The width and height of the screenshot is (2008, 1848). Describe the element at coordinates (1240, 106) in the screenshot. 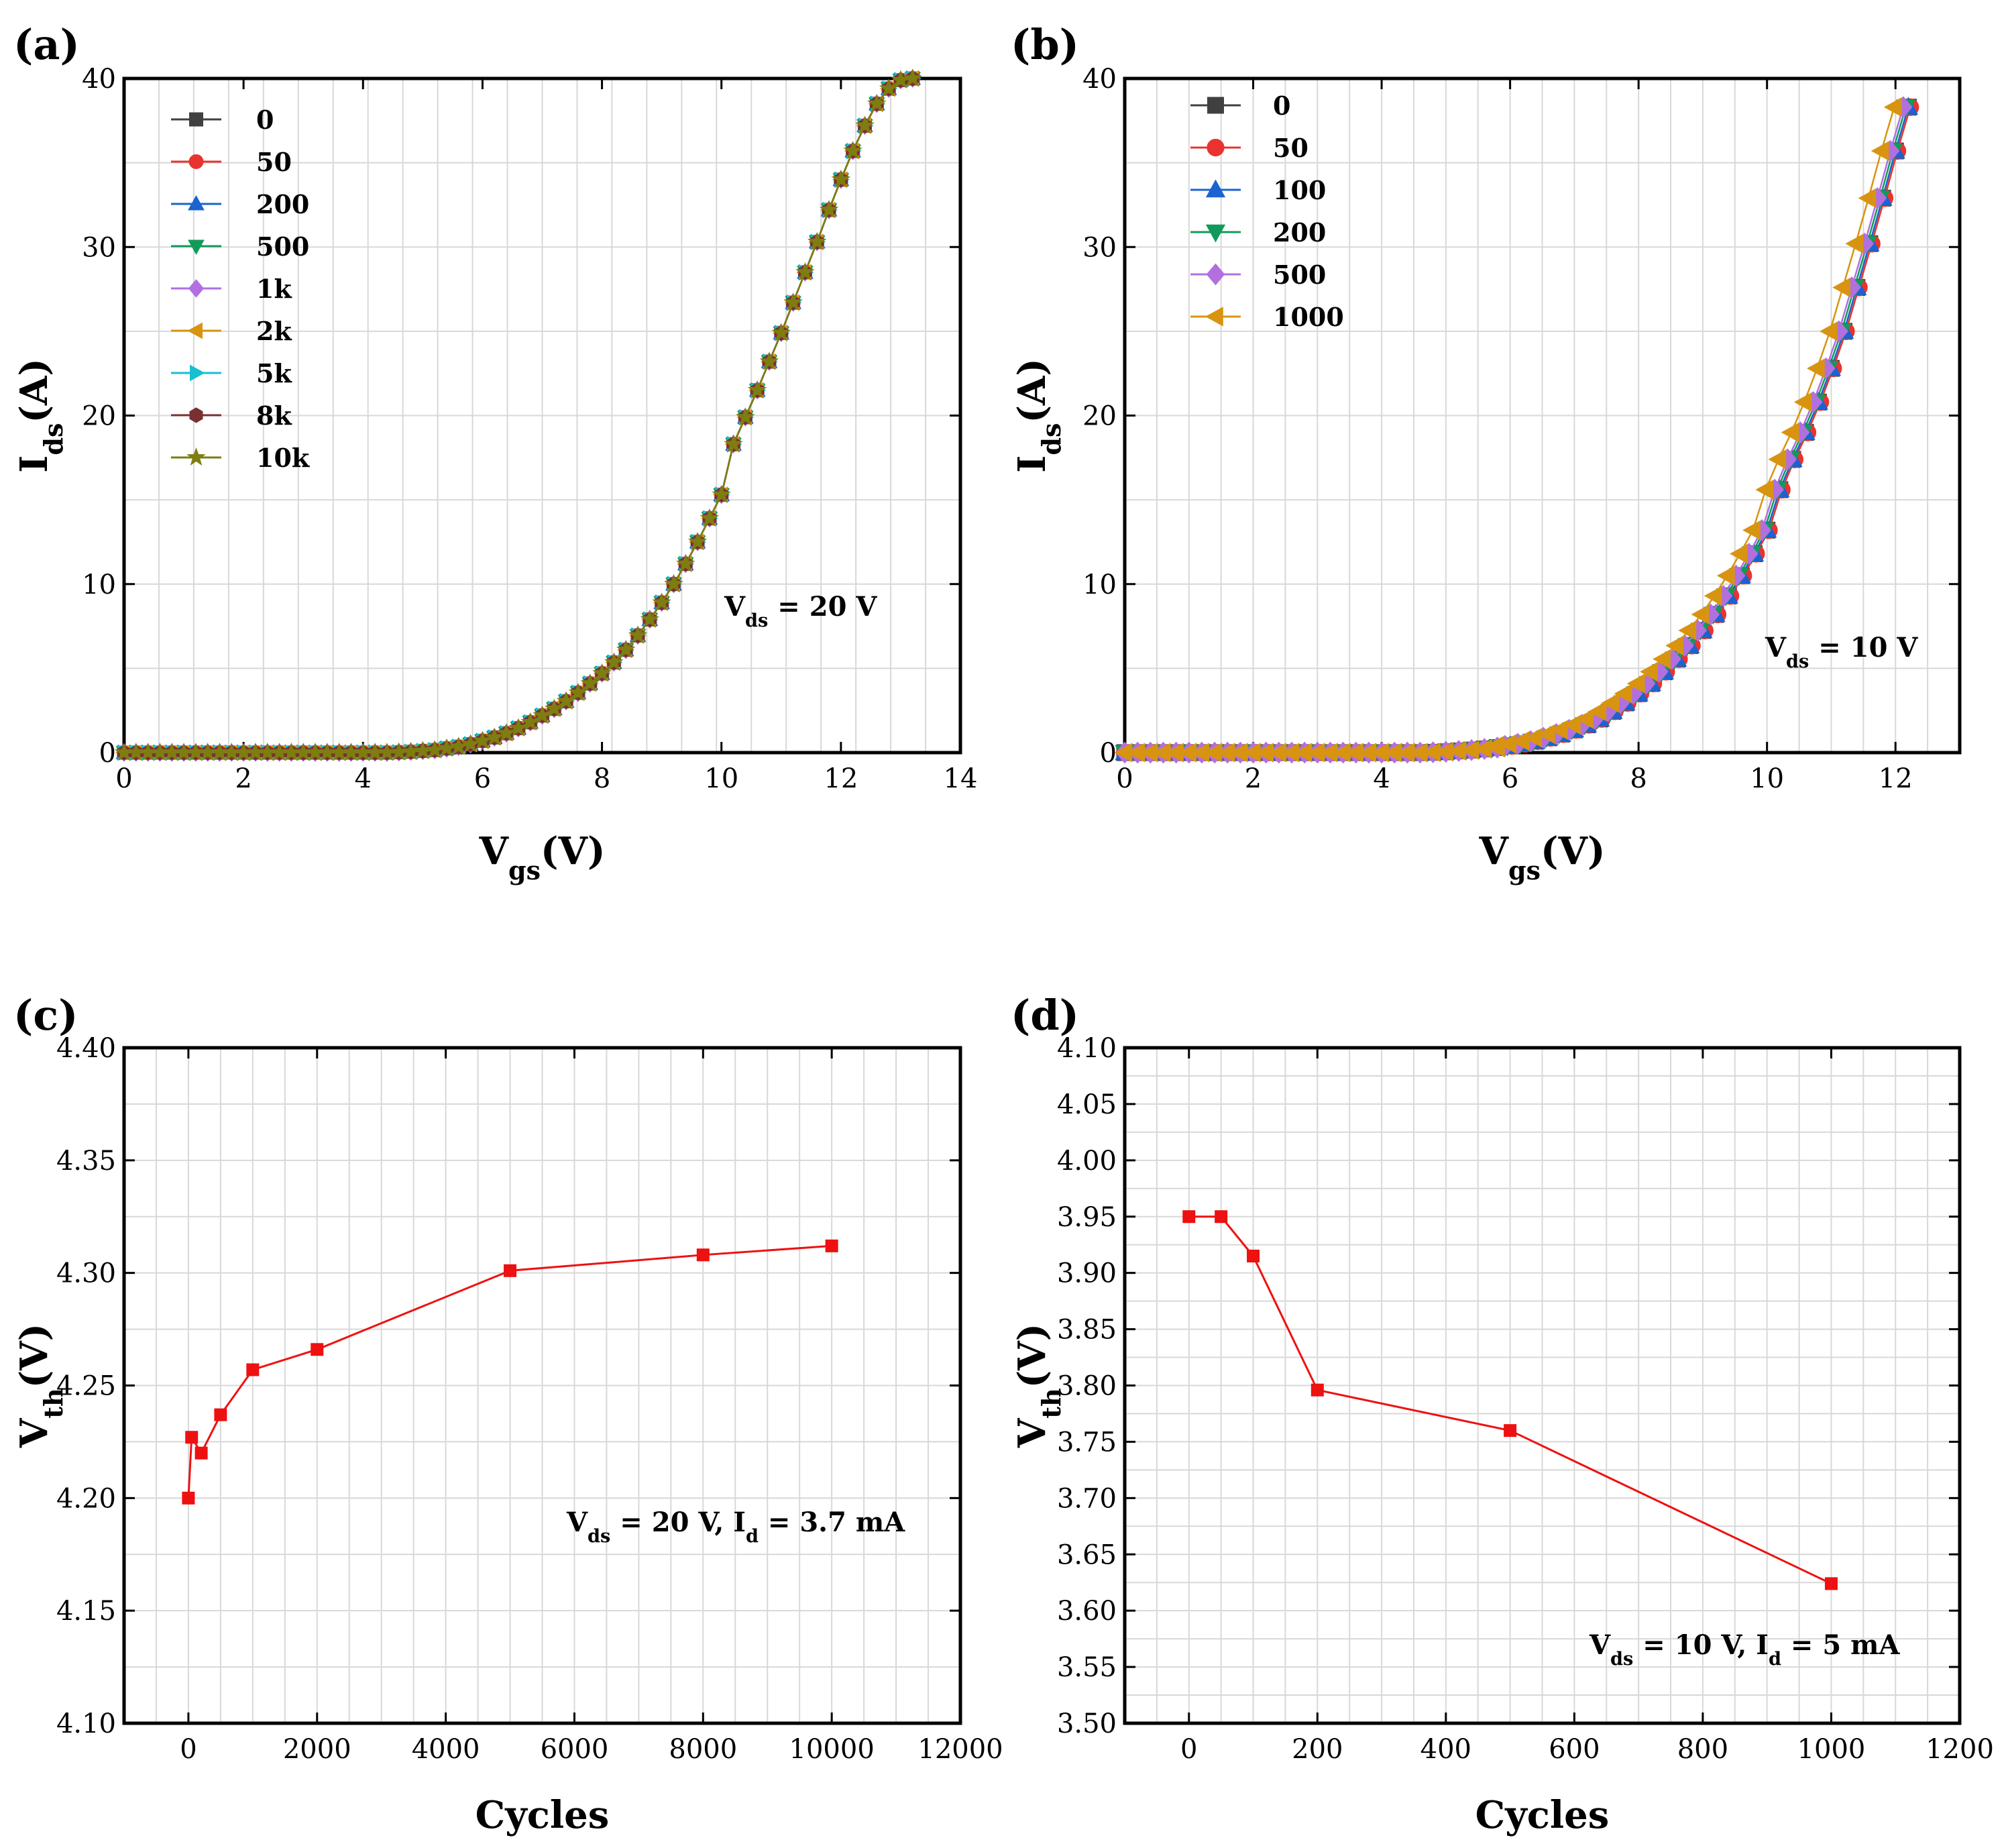

I see `legend-item: 0` at that location.